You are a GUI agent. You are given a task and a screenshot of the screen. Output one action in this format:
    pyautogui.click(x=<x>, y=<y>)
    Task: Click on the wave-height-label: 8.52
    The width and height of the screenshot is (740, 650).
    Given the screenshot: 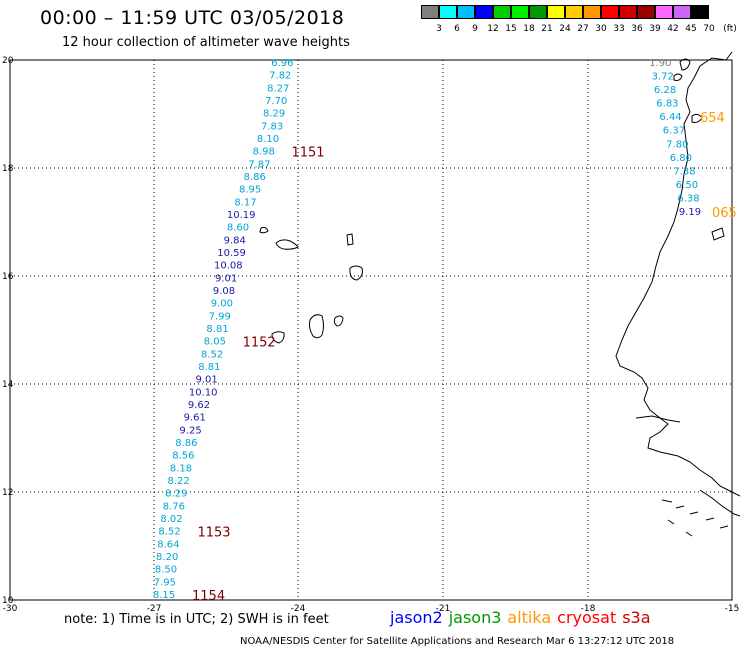 What is the action you would take?
    pyautogui.click(x=169, y=532)
    